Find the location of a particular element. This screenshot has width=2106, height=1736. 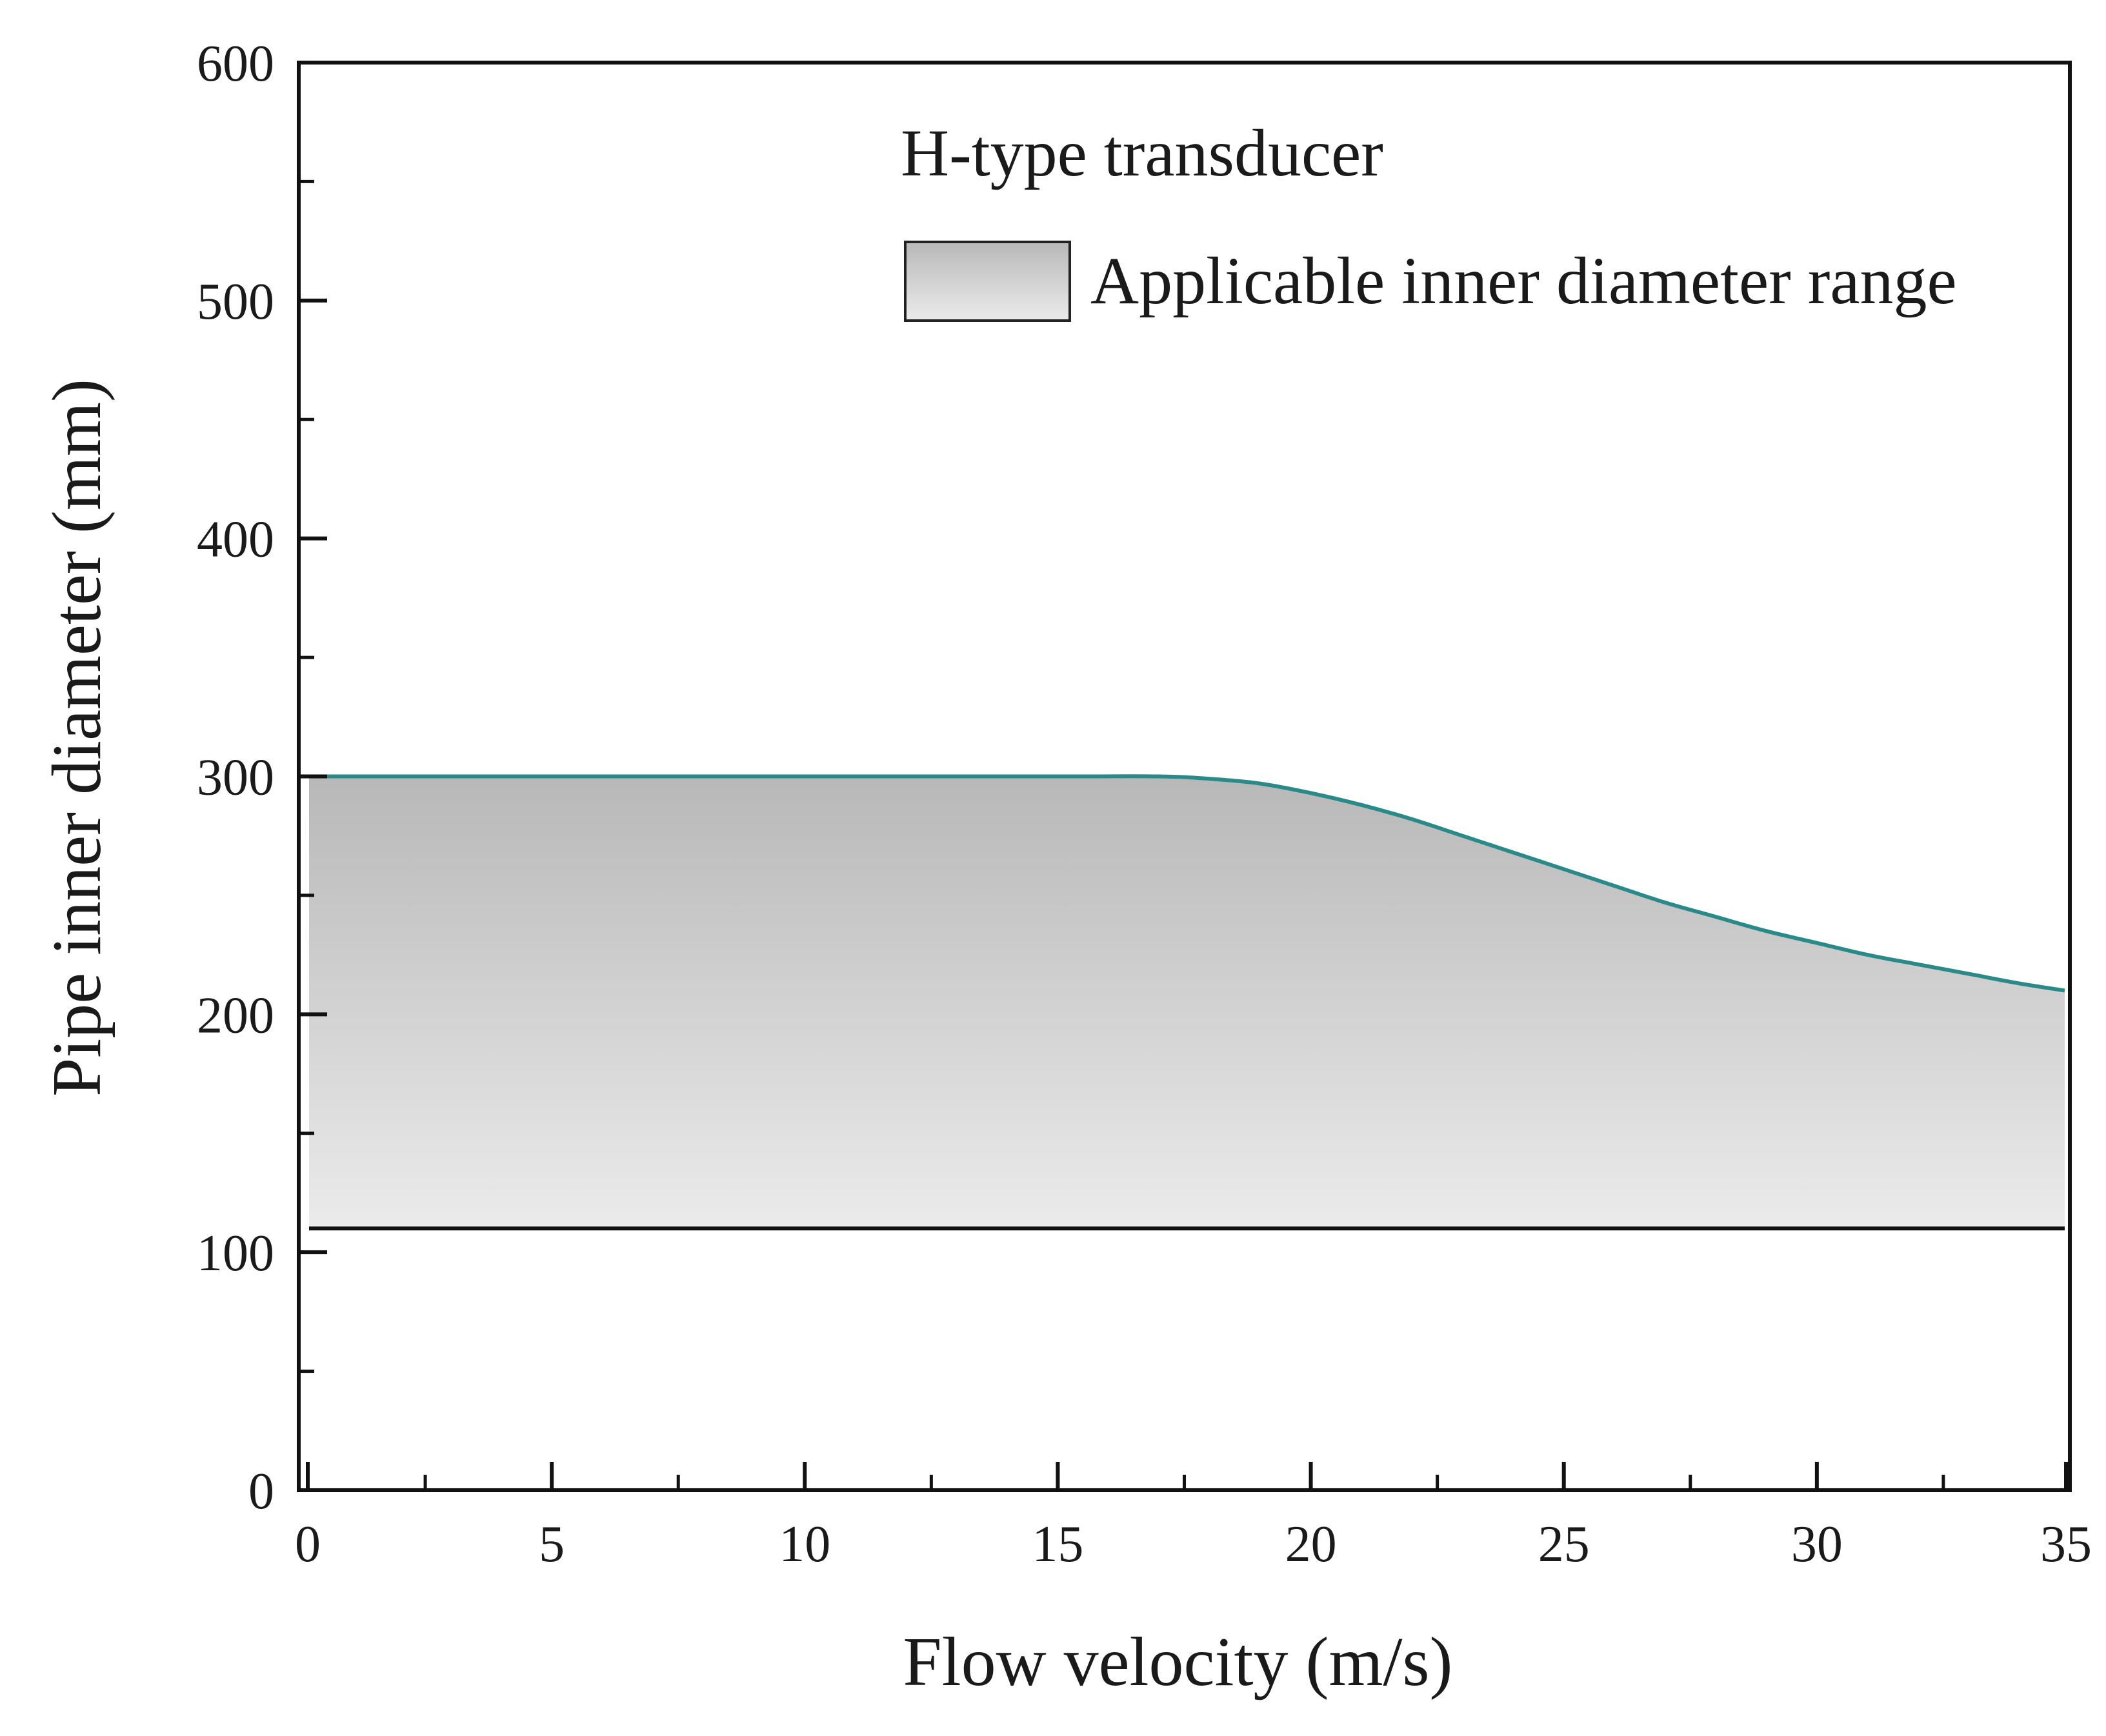

y-tick-label: 600 is located at coordinates (235, 63).